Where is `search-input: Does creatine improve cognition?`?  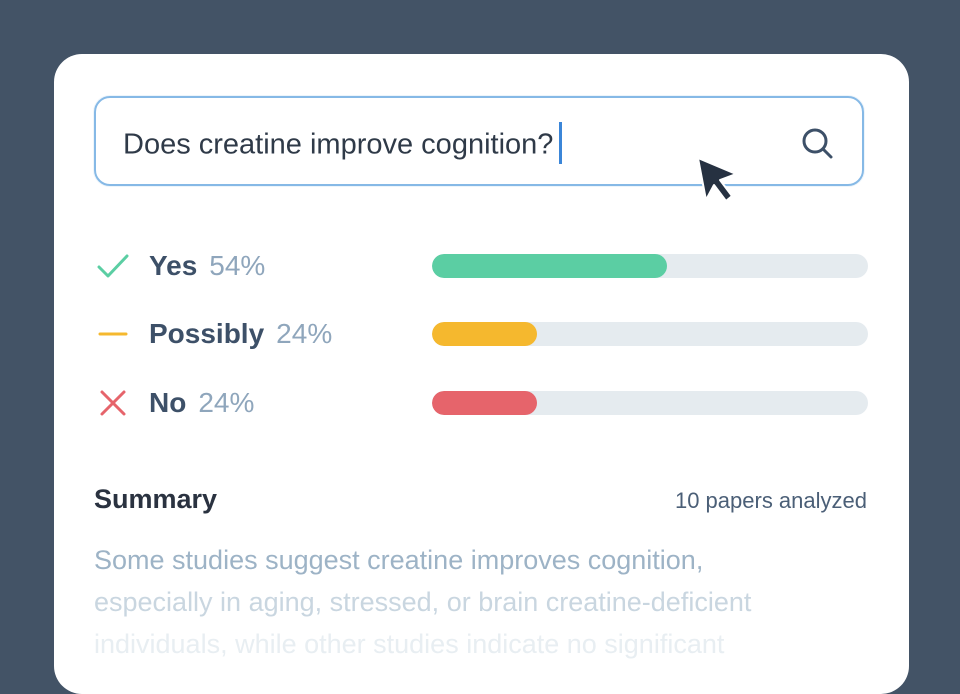 search-input: Does creatine improve cognition? is located at coordinates (343, 144).